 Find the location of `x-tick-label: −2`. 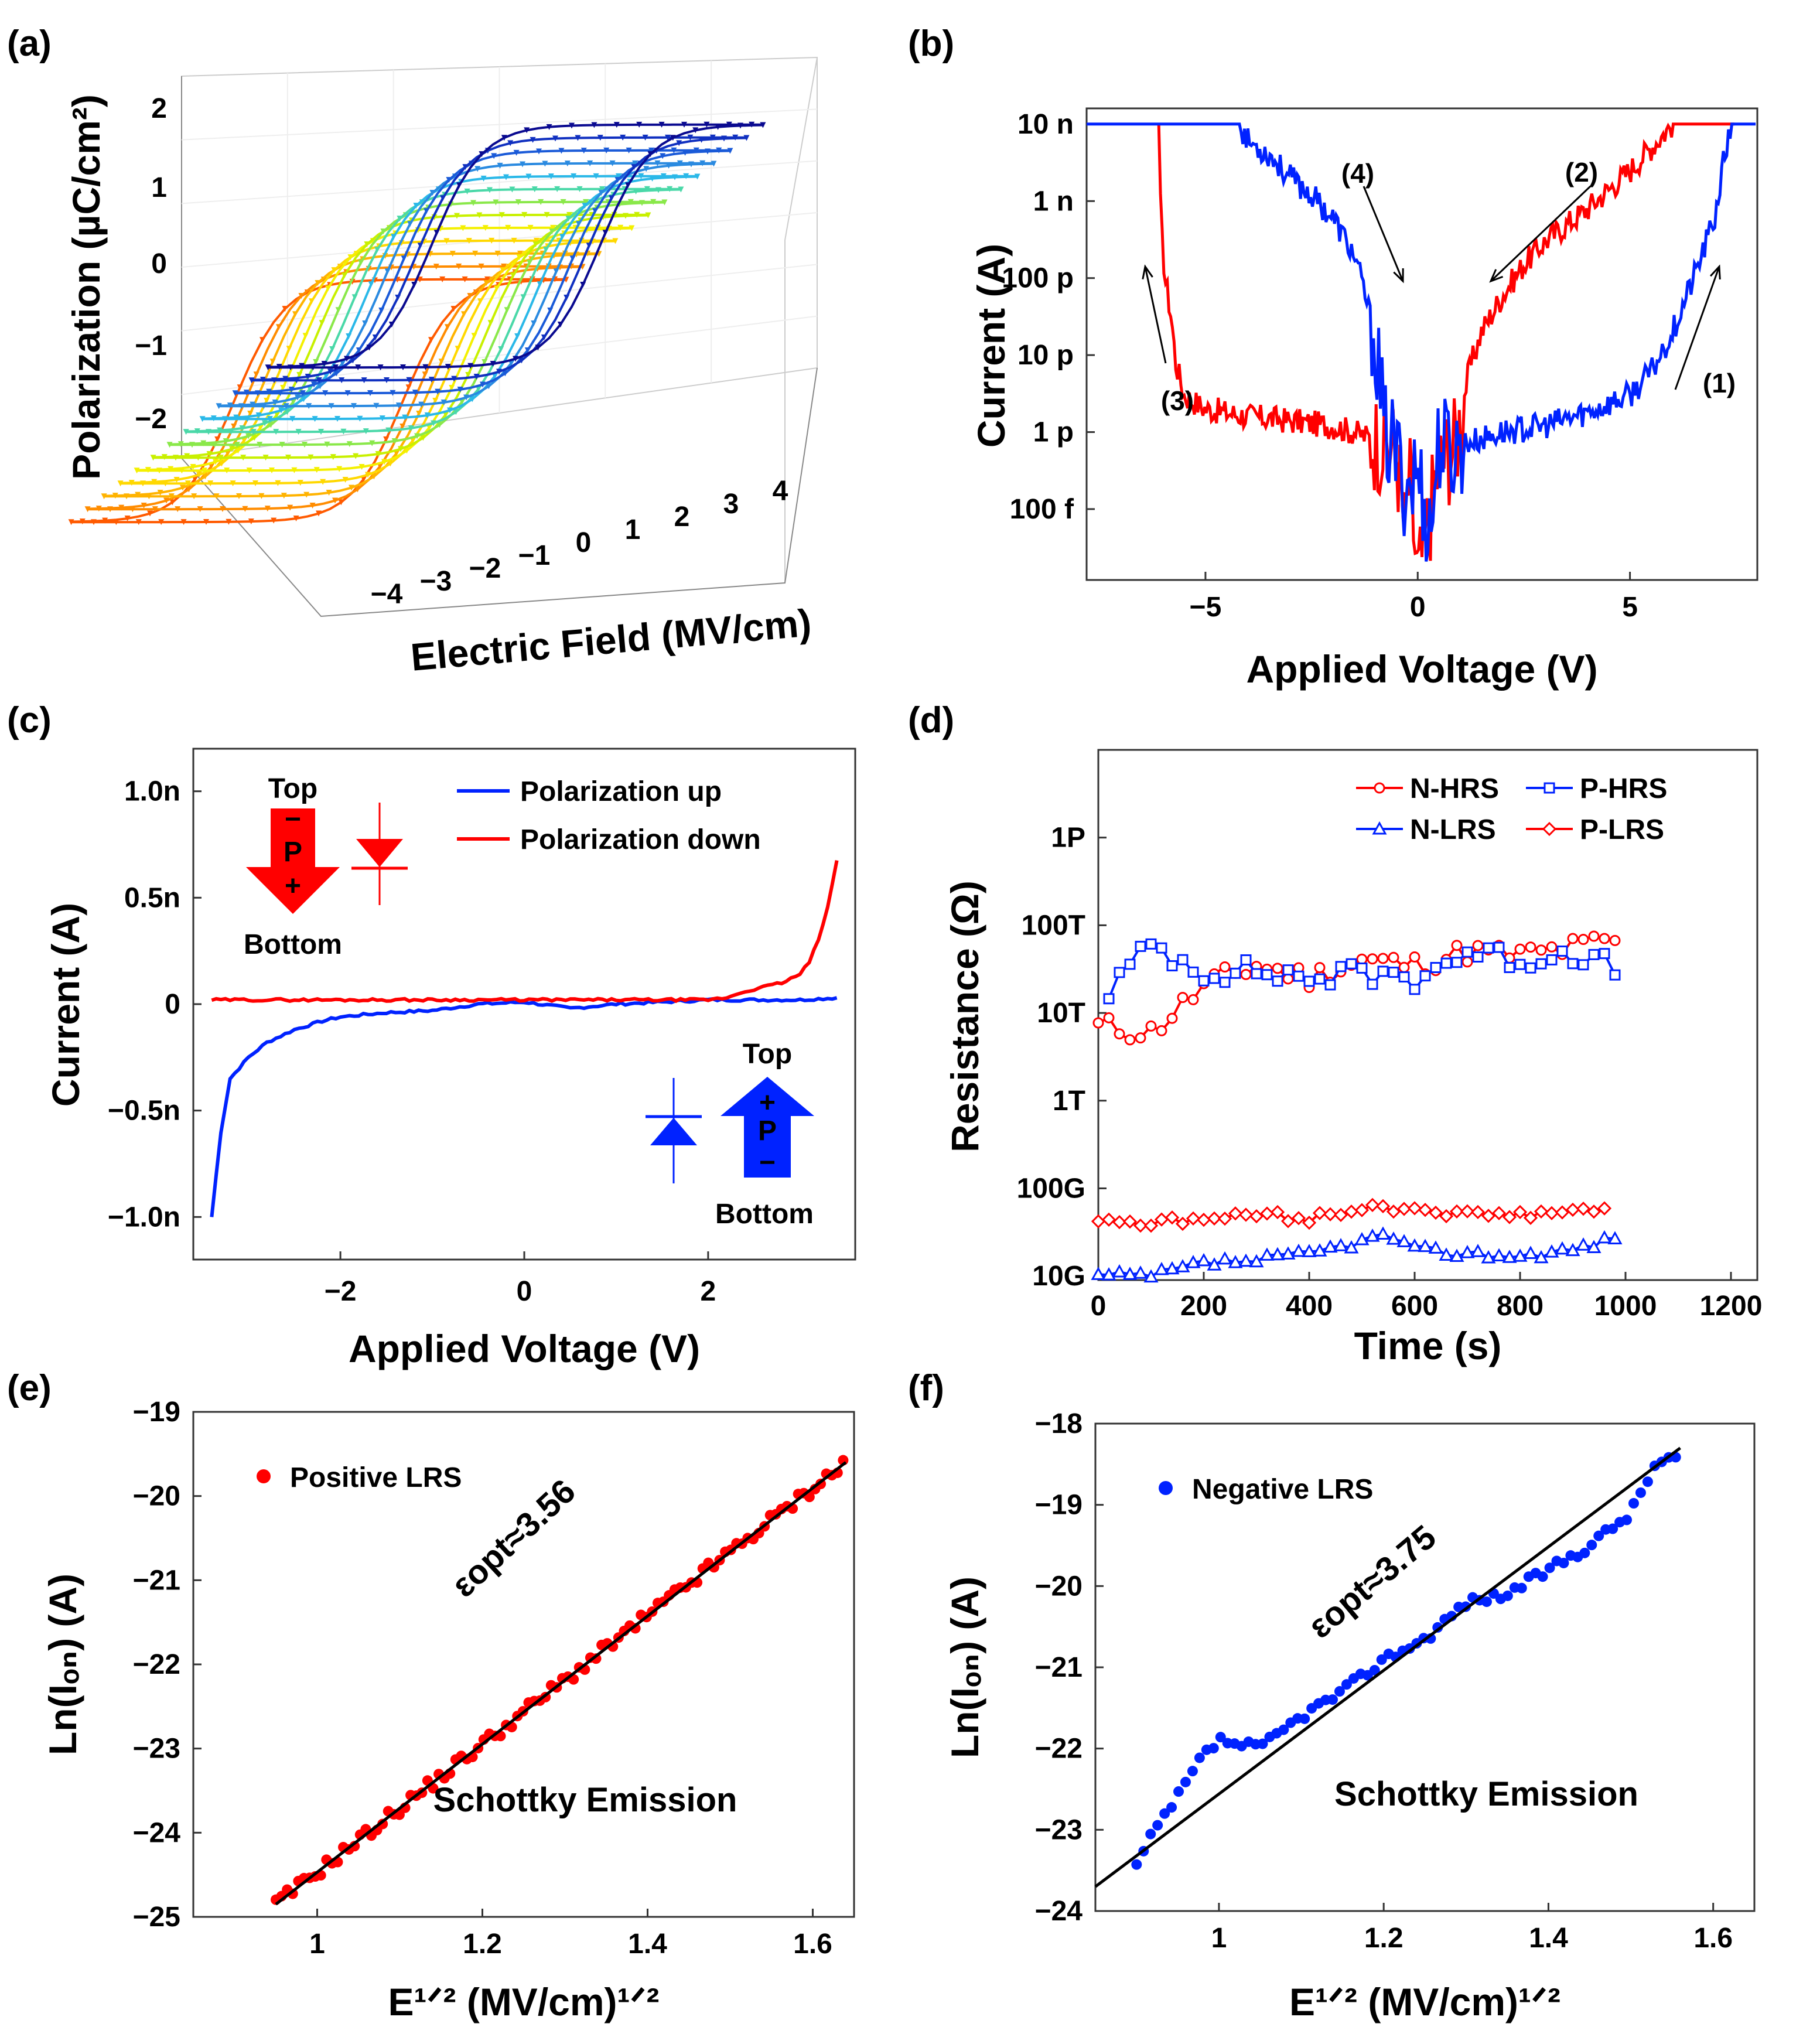

x-tick-label: −2 is located at coordinates (341, 1291).